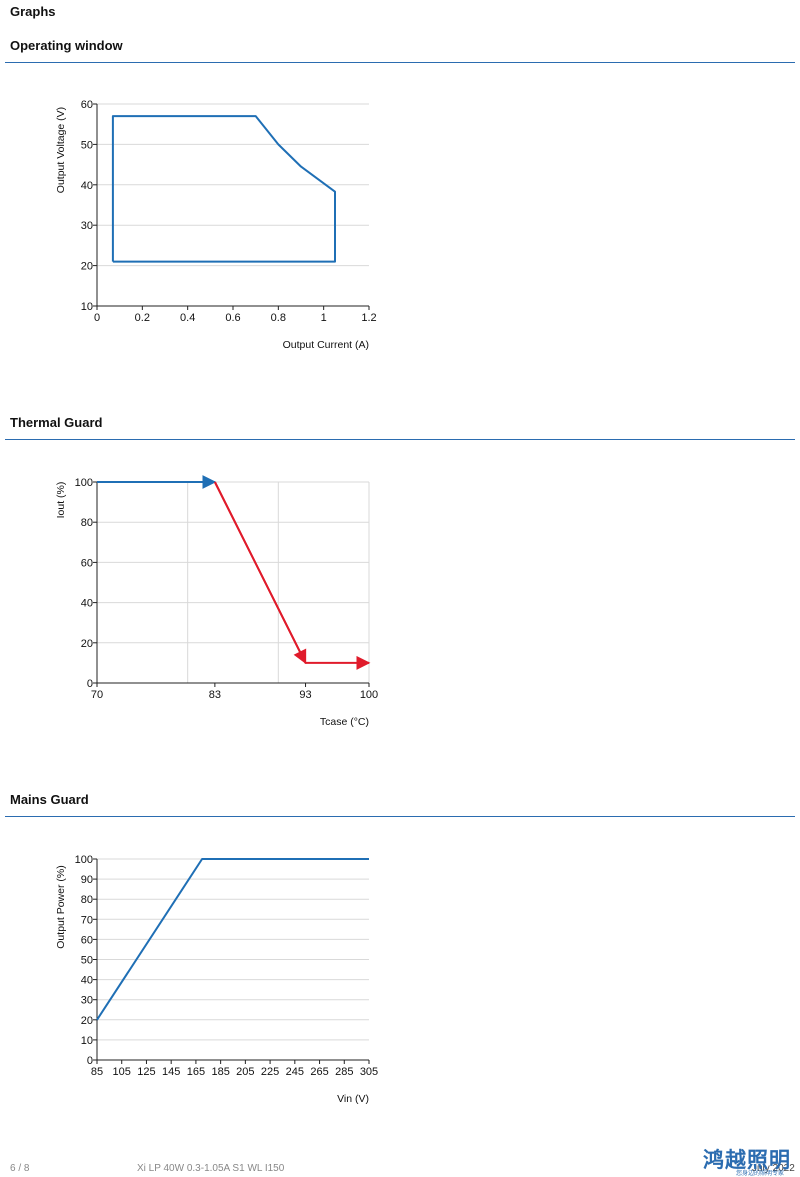 This screenshot has height=1177, width=800. What do you see at coordinates (61, 500) in the screenshot?
I see `y-axis-label: Iout (%)` at bounding box center [61, 500].